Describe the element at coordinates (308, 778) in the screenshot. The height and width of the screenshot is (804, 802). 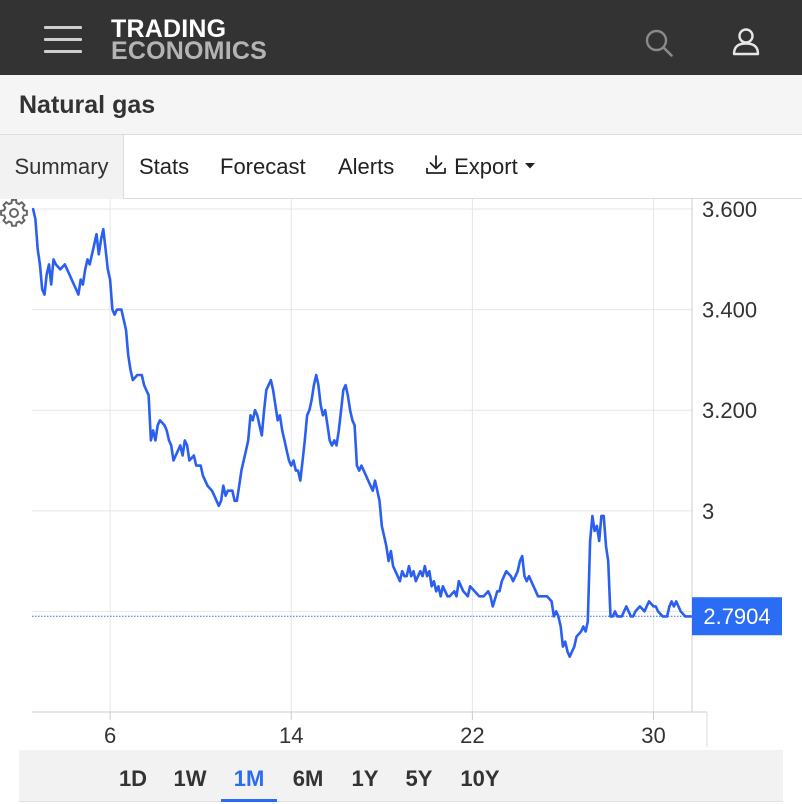
I see `range-6m-button: 6M` at that location.